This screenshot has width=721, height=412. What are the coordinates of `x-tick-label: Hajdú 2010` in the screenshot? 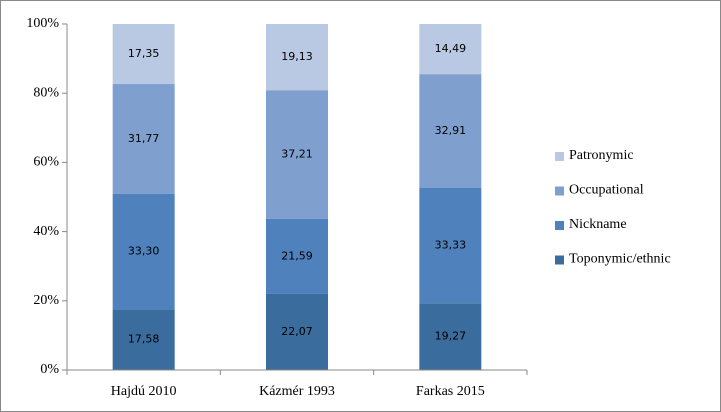 It's located at (144, 391).